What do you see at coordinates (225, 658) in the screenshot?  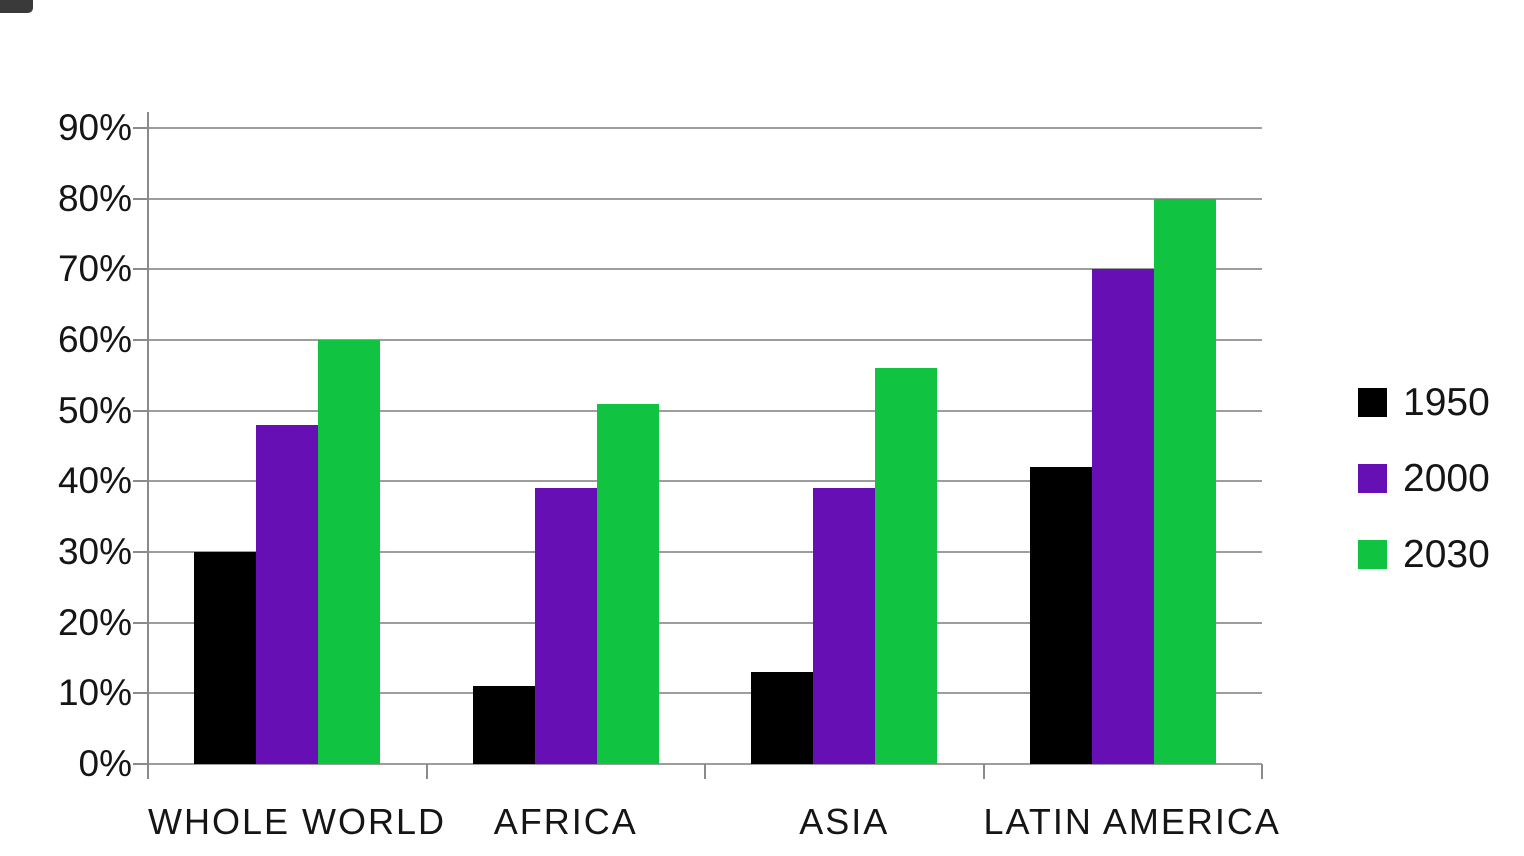 I see `bar-whole-world-1950` at bounding box center [225, 658].